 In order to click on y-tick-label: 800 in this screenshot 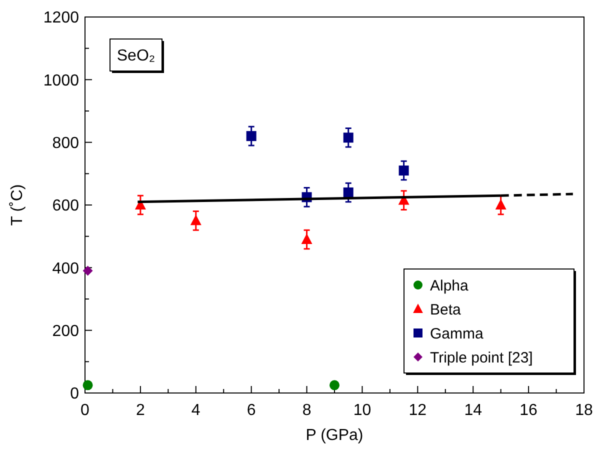, I will do `click(66, 143)`.